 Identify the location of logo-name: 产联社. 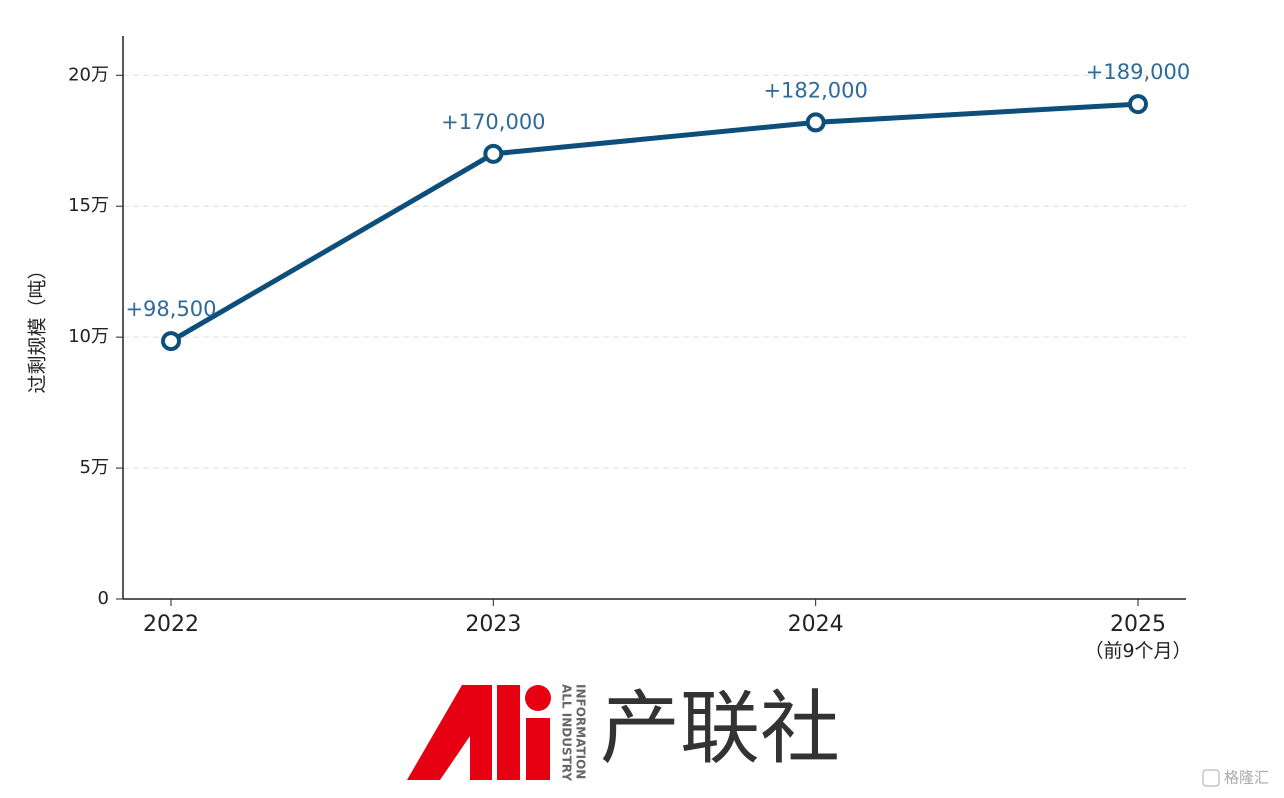
(720, 728).